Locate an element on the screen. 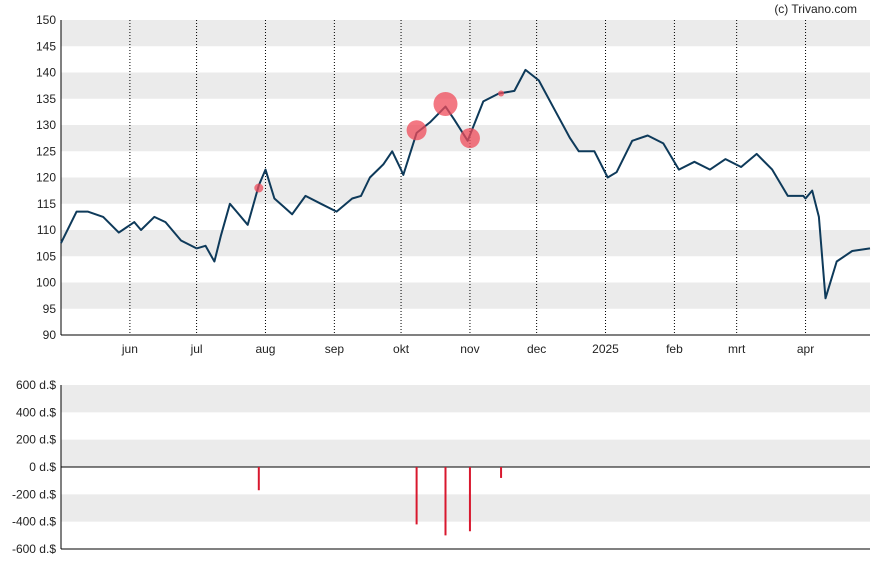 The width and height of the screenshot is (888, 570). y-tick-label: 90 is located at coordinates (50, 335).